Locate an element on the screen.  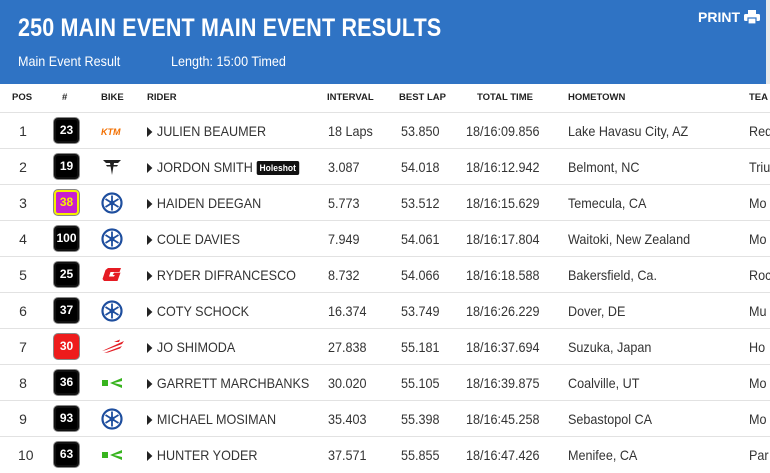
team-cell: Triu is located at coordinates (759, 167).